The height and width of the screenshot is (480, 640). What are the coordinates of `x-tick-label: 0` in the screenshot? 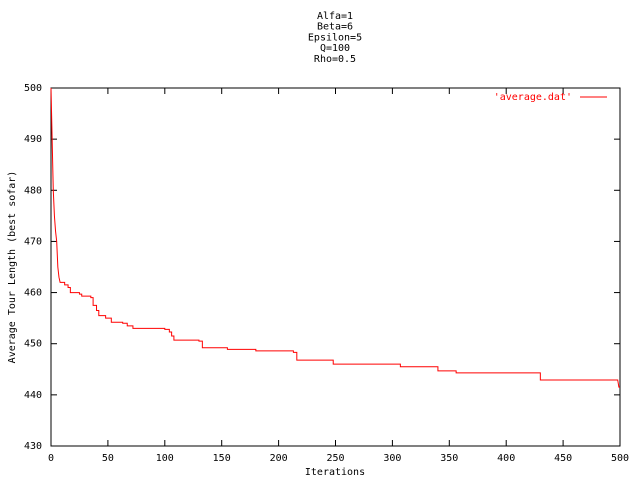 It's located at (51, 458).